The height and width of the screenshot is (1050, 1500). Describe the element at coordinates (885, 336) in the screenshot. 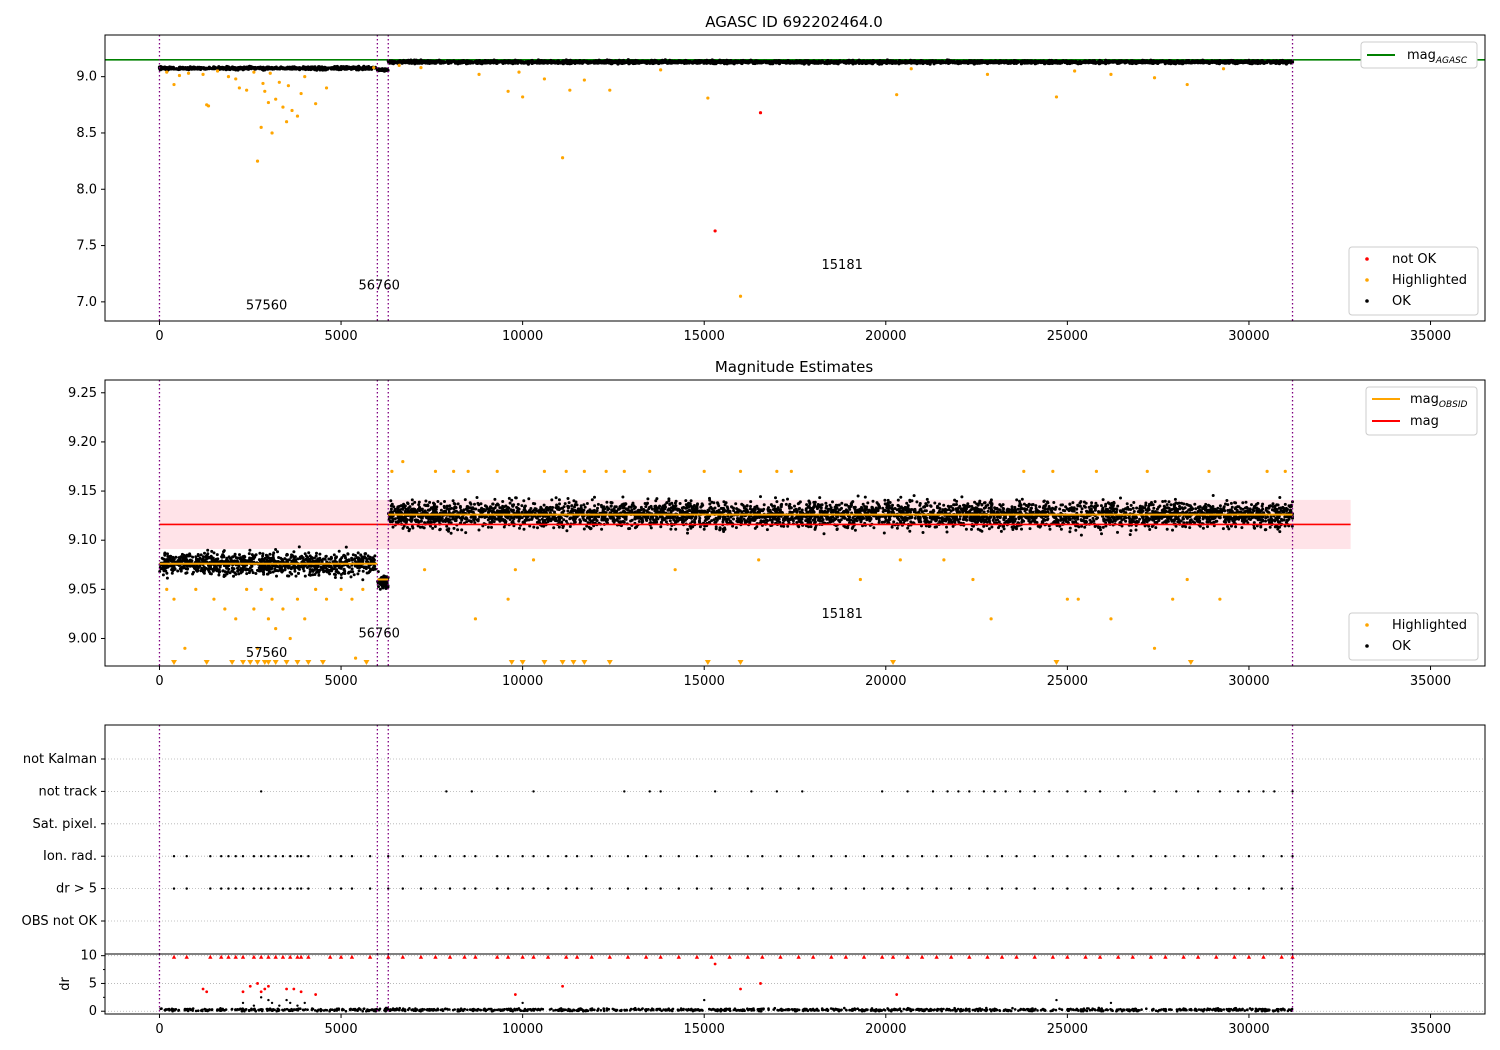

I see `x-tick-label: 20000` at that location.